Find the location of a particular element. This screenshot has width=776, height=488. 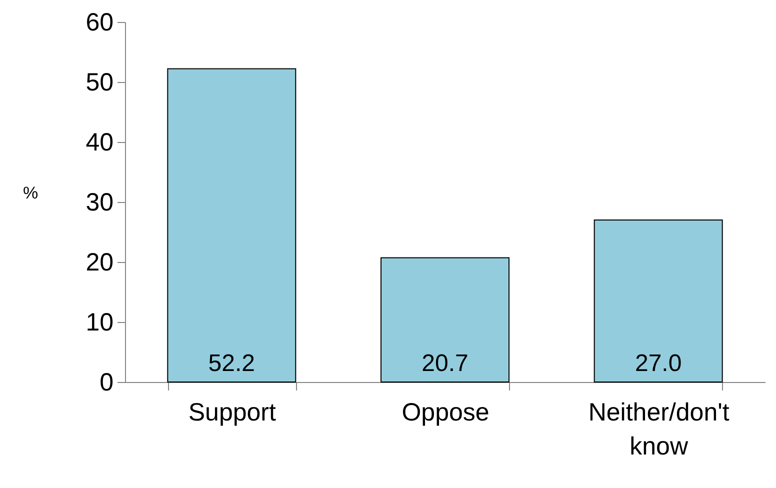

y-tick-label: 40 is located at coordinates (100, 142).